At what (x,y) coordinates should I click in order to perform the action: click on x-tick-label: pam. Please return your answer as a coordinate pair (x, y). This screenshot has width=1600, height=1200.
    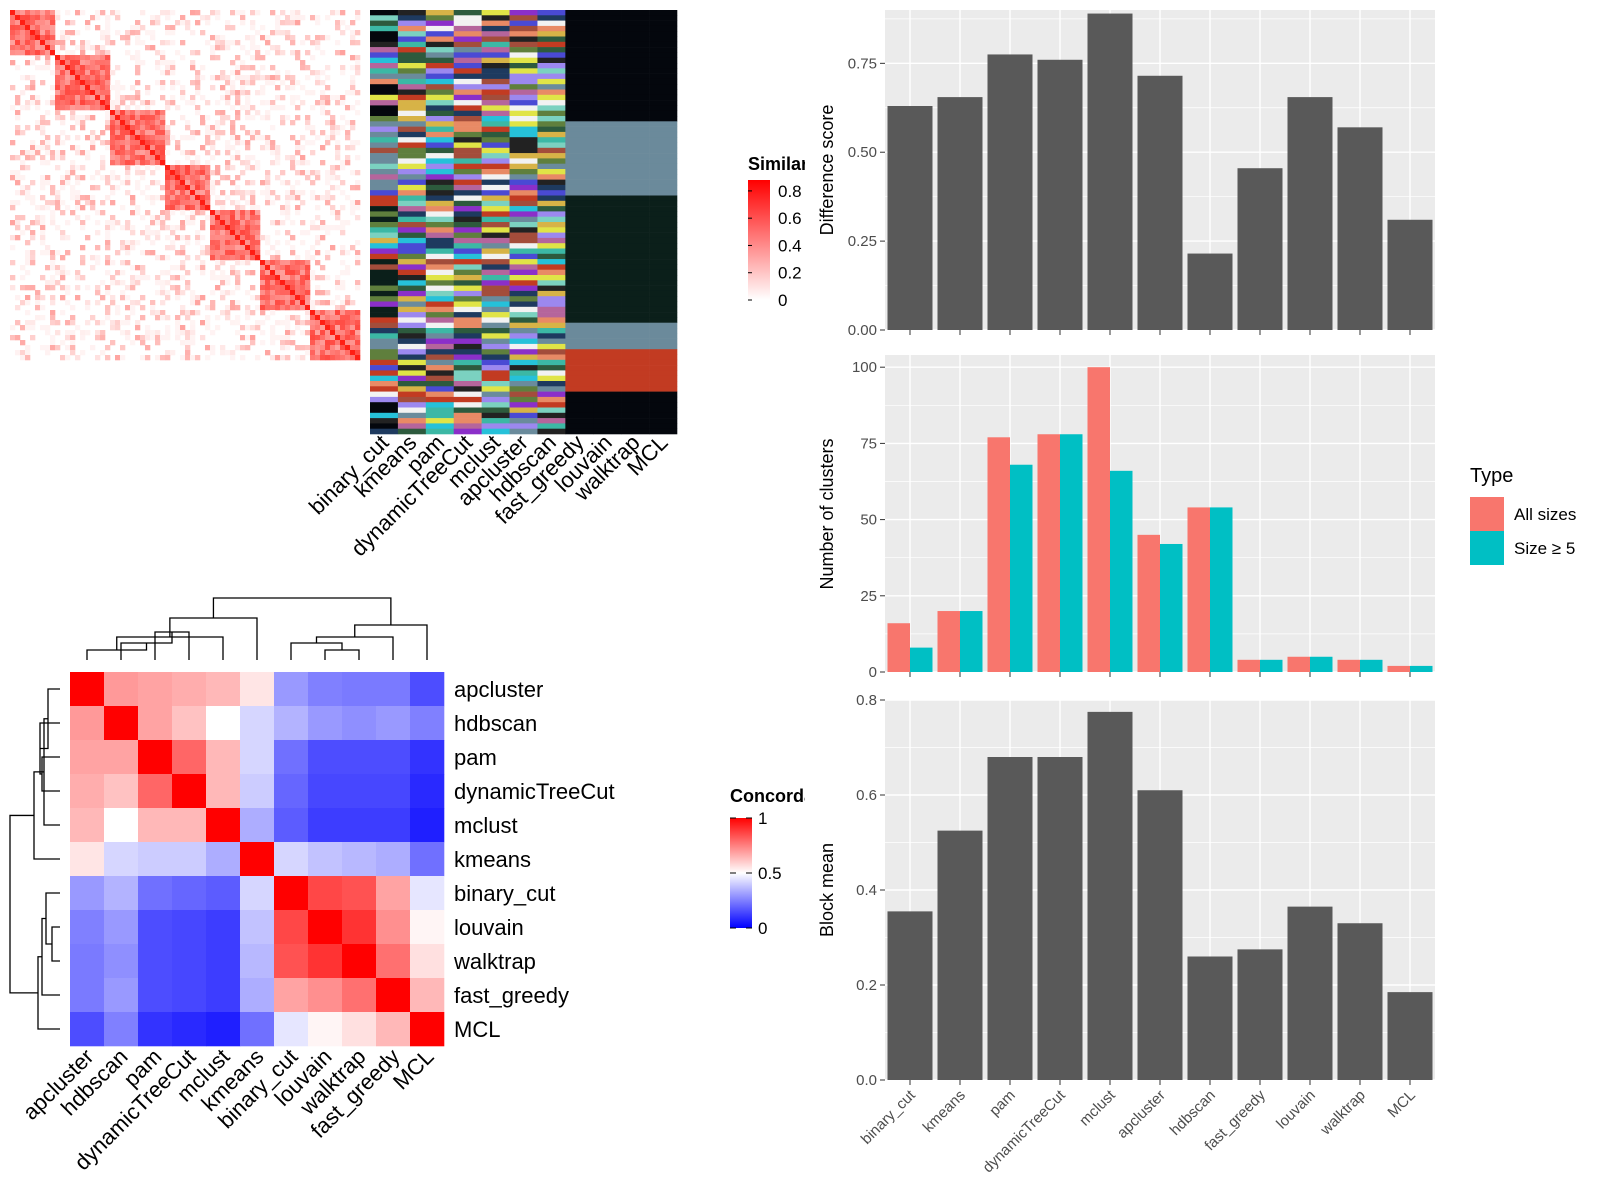
    Looking at the image, I should click on (1002, 1103).